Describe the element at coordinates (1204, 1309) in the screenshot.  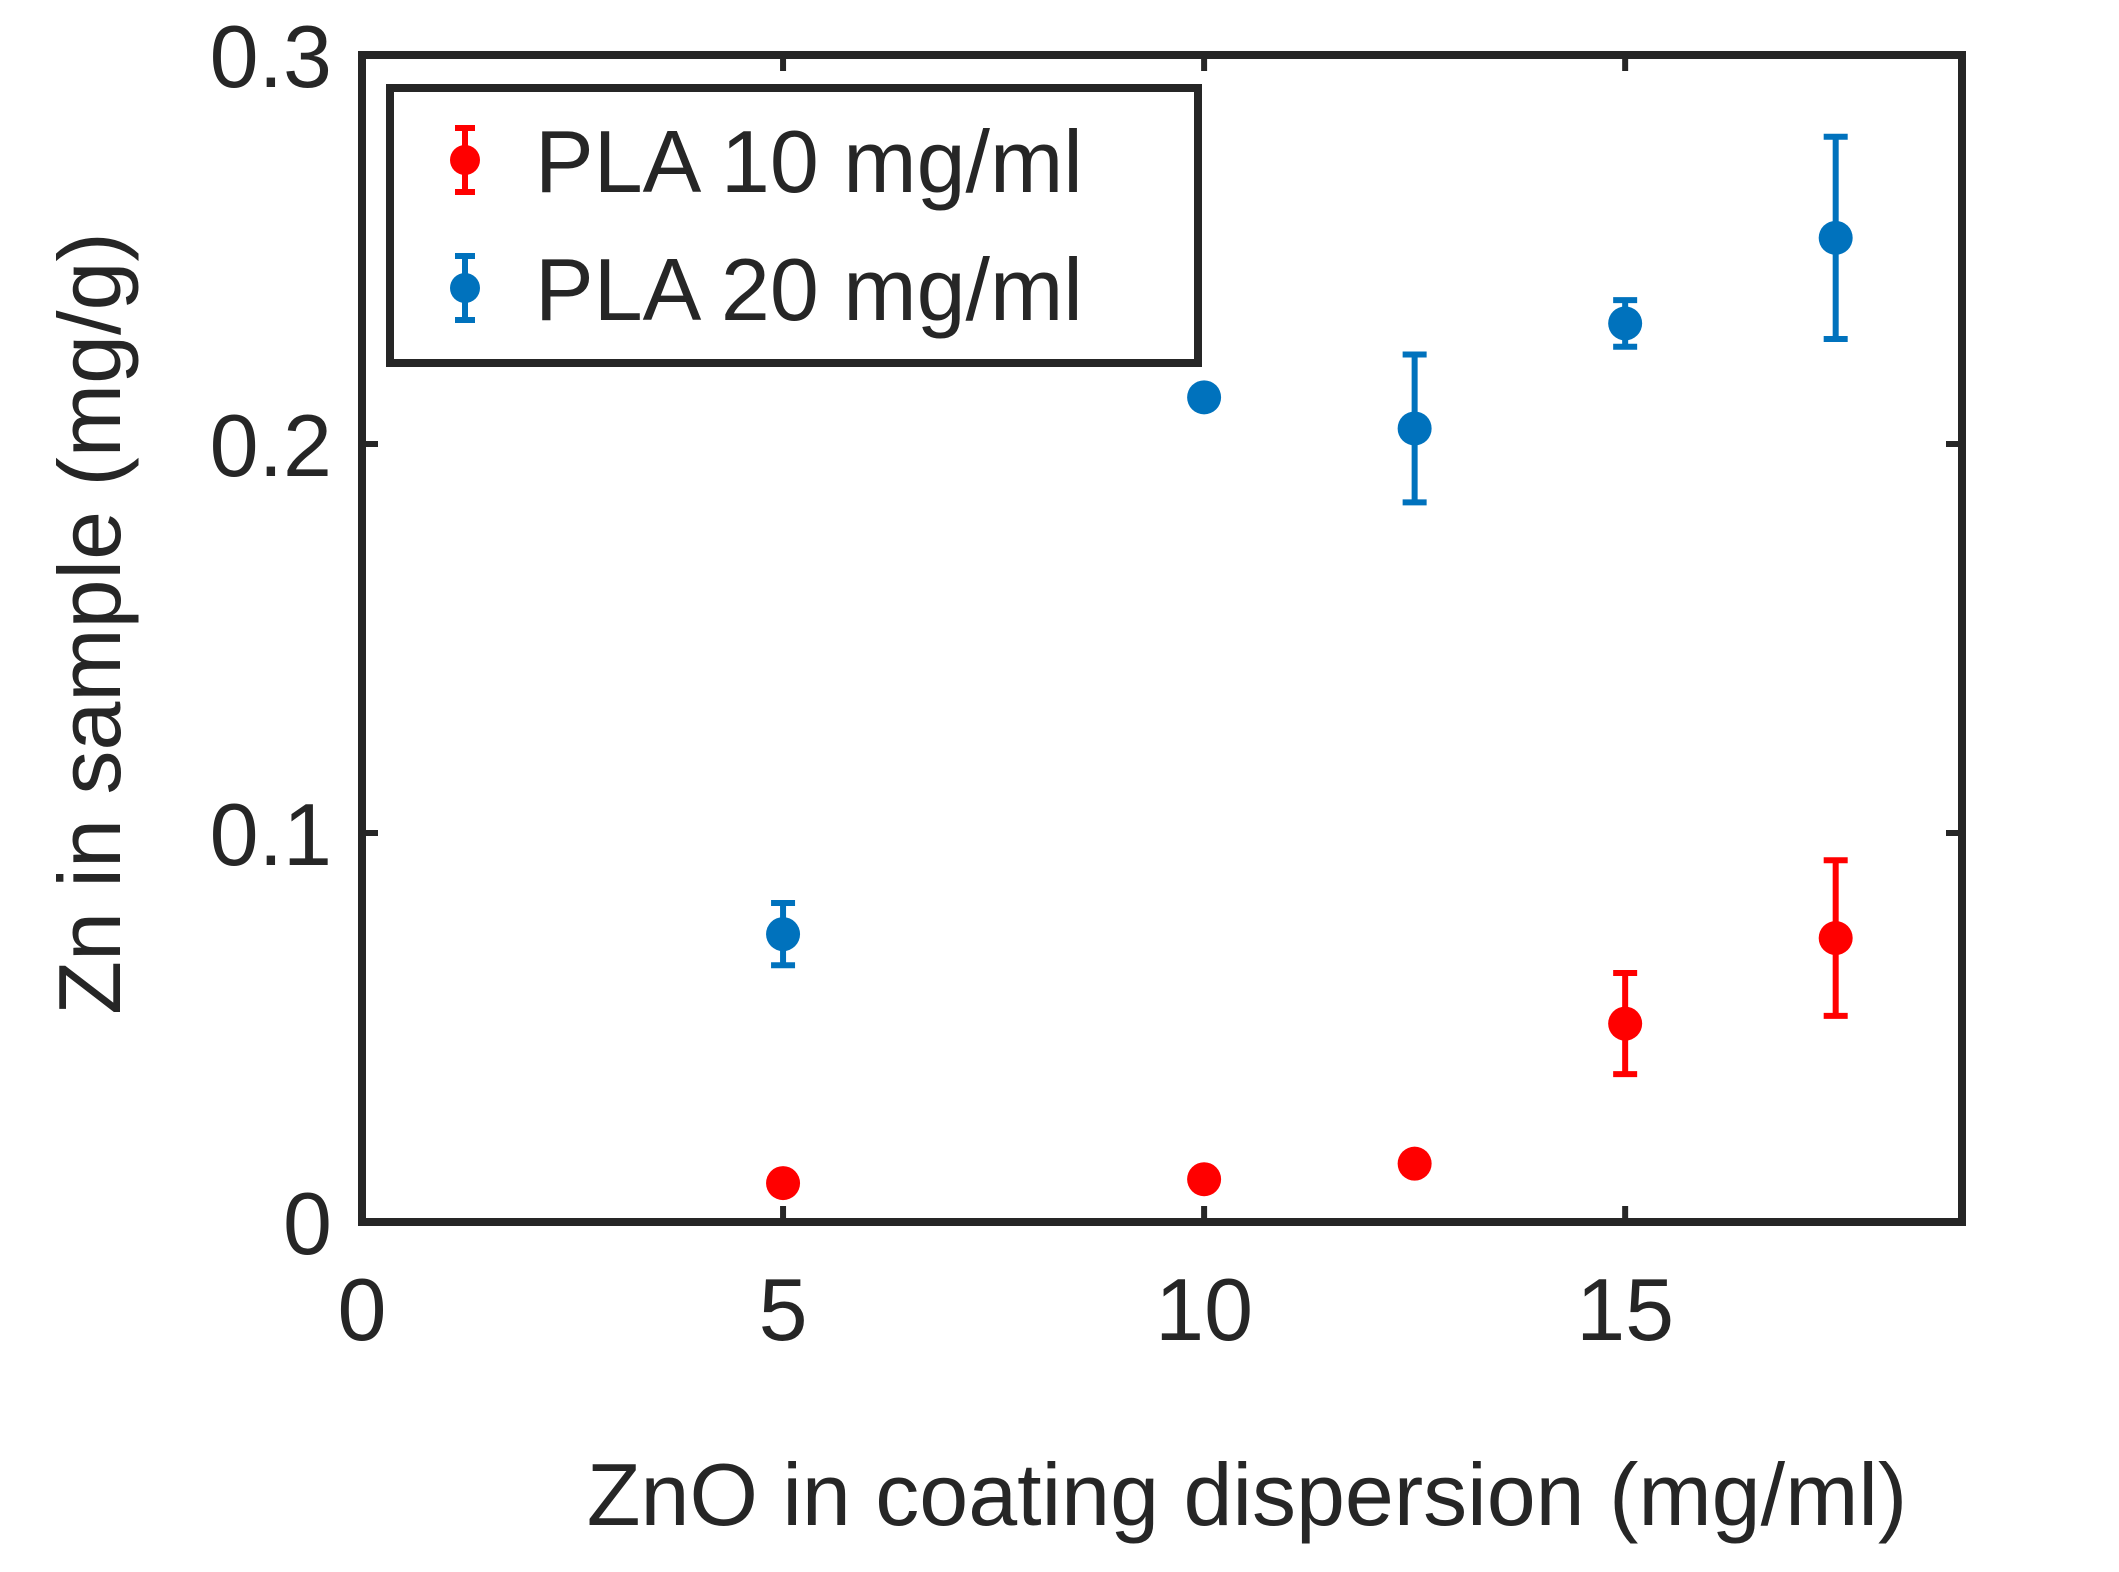
I see `x-tick-label: 10` at that location.